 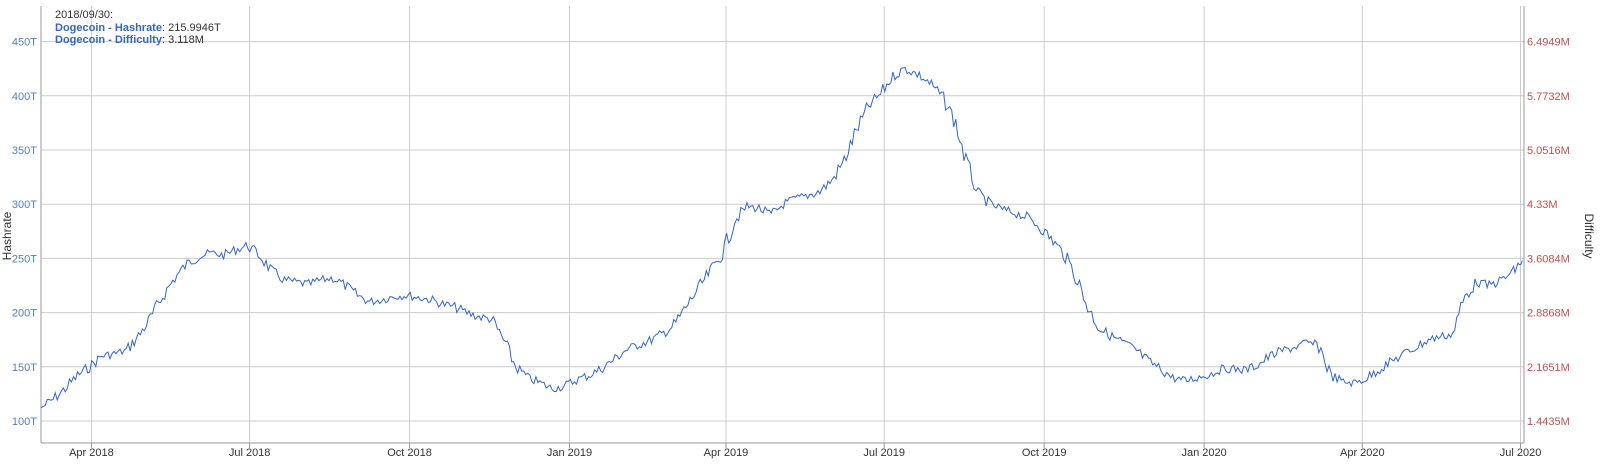 I want to click on x-tick-label: Oct 2018, so click(x=409, y=453).